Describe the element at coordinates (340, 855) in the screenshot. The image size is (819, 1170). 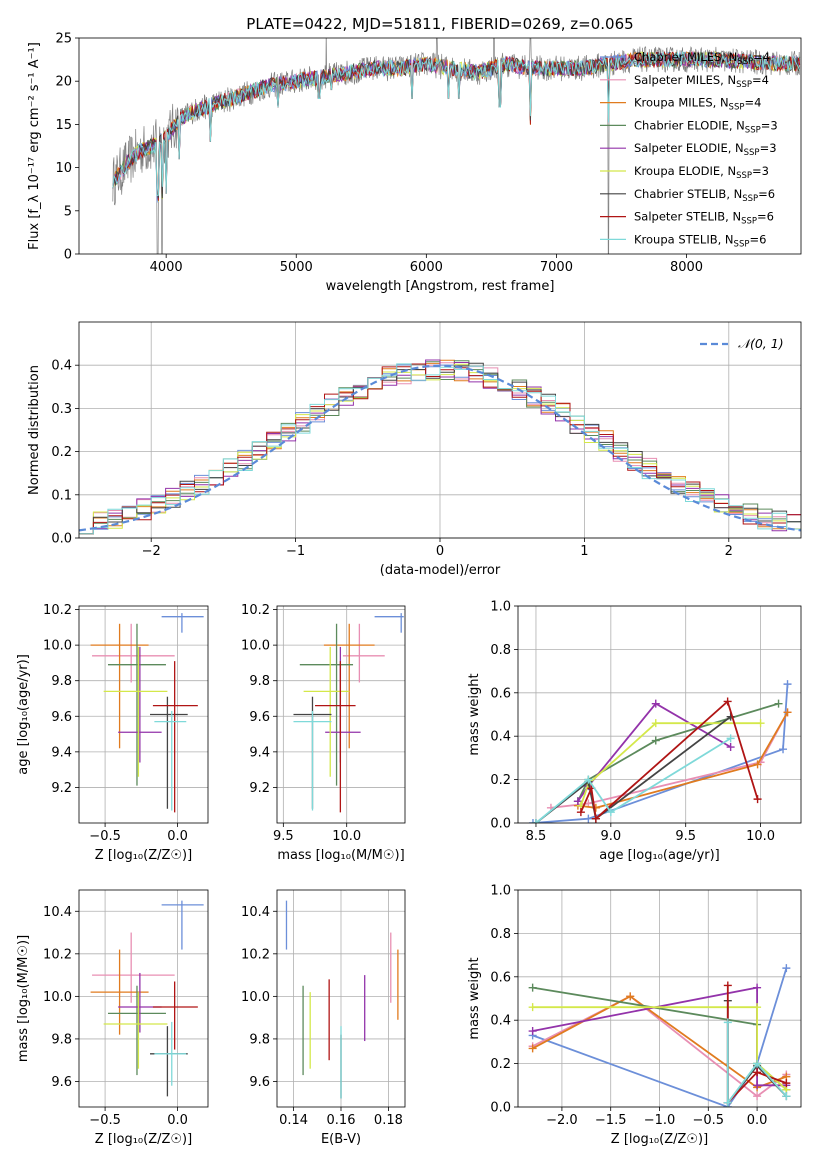
I see `x-axis-label: mass [log₁₀(M/M☉)]` at that location.